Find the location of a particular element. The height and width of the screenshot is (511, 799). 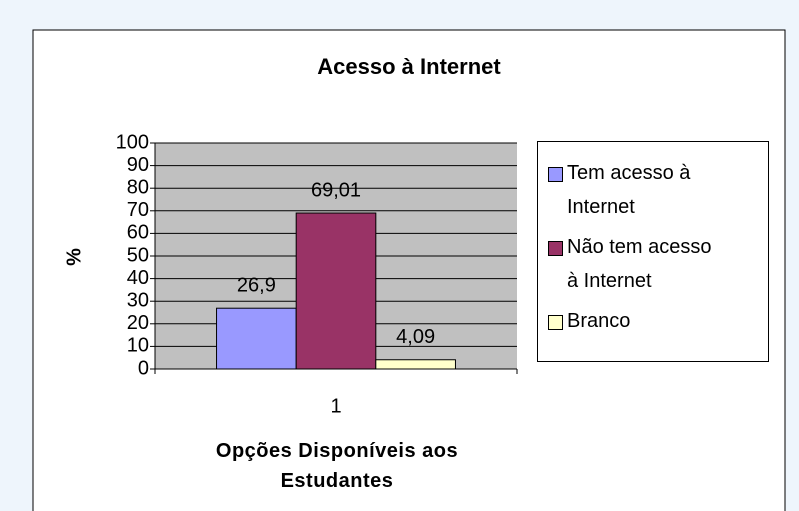

y-tick-label: 60 is located at coordinates (138, 233).